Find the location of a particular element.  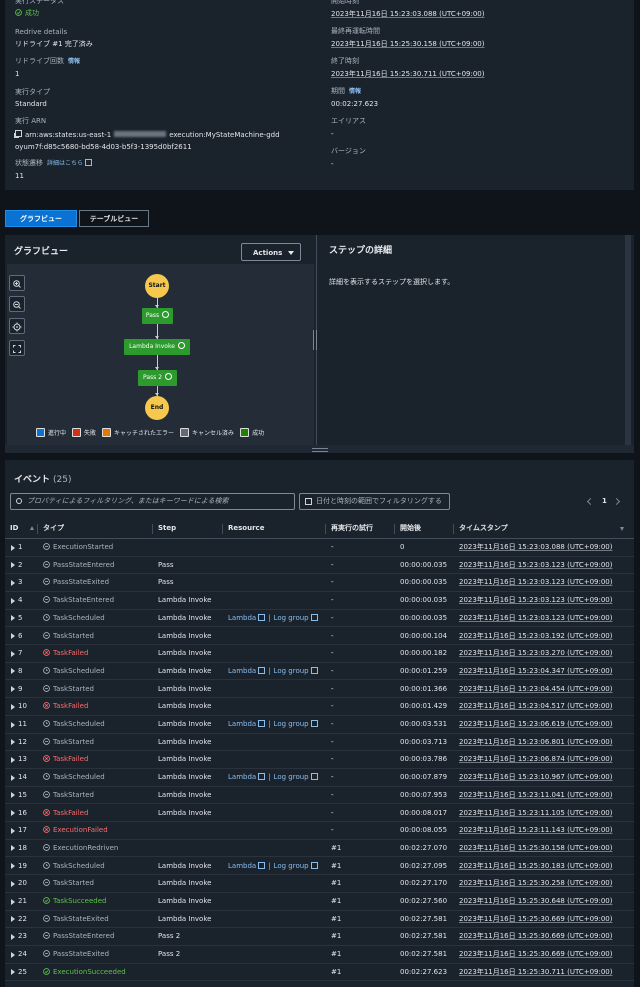

date-filter-button: 日付と時刻の範囲でフィルタリングする is located at coordinates (374, 501).